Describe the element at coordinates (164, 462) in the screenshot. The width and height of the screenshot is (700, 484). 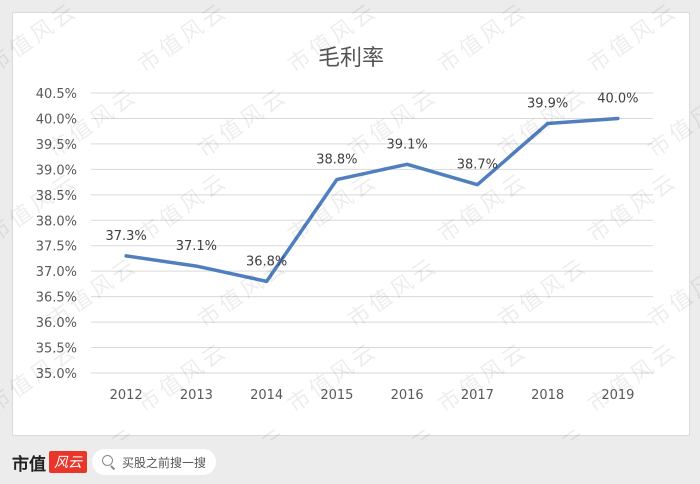
I see `search-placeholder: 买股之前搜一搜` at that location.